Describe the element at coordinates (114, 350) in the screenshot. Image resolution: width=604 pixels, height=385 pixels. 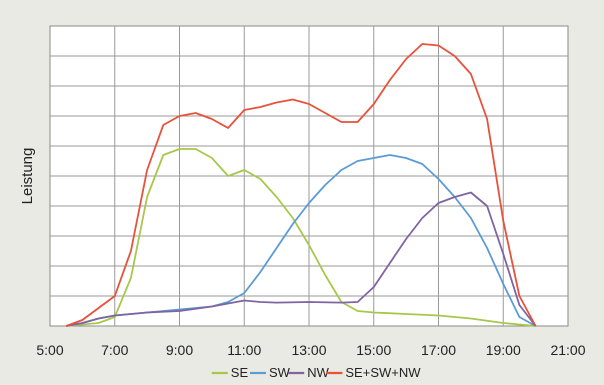
I see `x-tick-label-1: 7:00` at that location.